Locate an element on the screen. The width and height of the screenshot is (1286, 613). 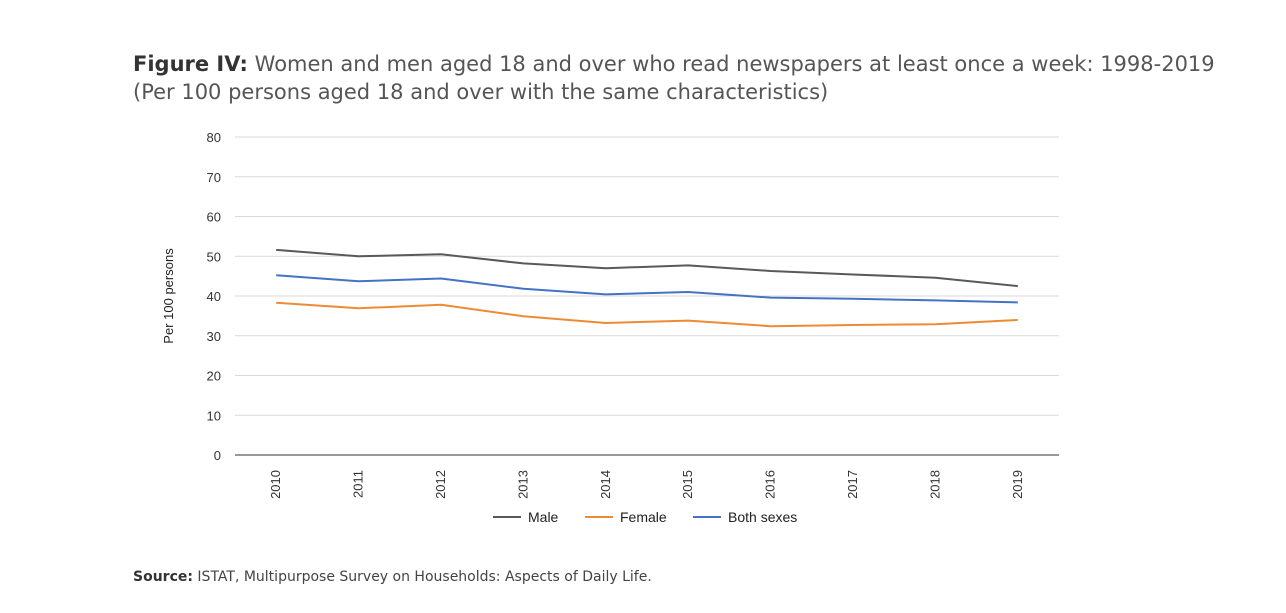
x-tick-label: 2012 is located at coordinates (440, 484).